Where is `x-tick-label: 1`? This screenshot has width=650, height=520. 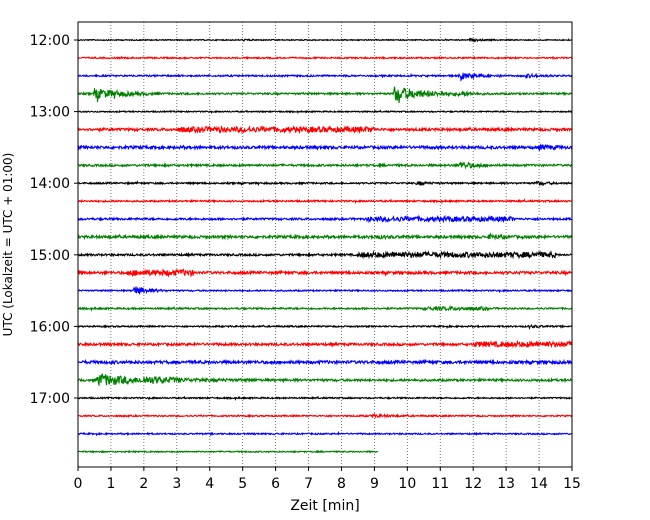
x-tick-label: 1 is located at coordinates (110, 484).